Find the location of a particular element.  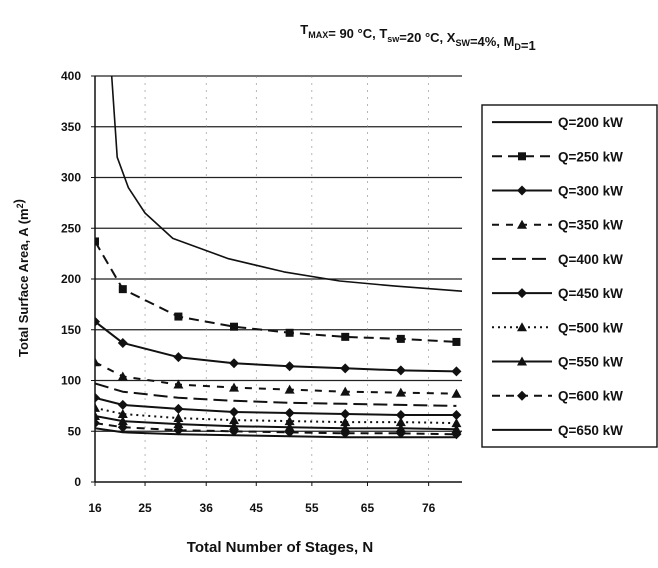

text-part: sw is located at coordinates (393, 39).